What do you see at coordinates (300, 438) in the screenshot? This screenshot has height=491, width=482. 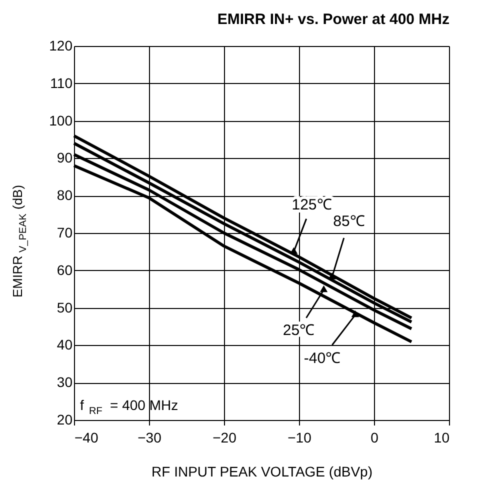 I see `x-tick-label: −10` at bounding box center [300, 438].